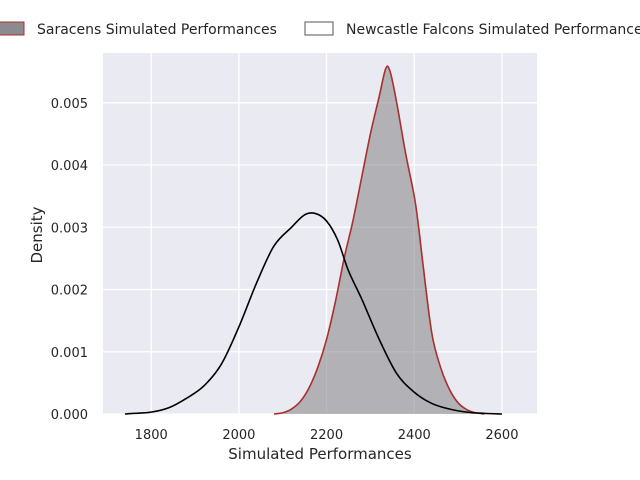  What do you see at coordinates (157, 30) in the screenshot?
I see `legend-label-saracens: Saracens Simulated Performances` at bounding box center [157, 30].